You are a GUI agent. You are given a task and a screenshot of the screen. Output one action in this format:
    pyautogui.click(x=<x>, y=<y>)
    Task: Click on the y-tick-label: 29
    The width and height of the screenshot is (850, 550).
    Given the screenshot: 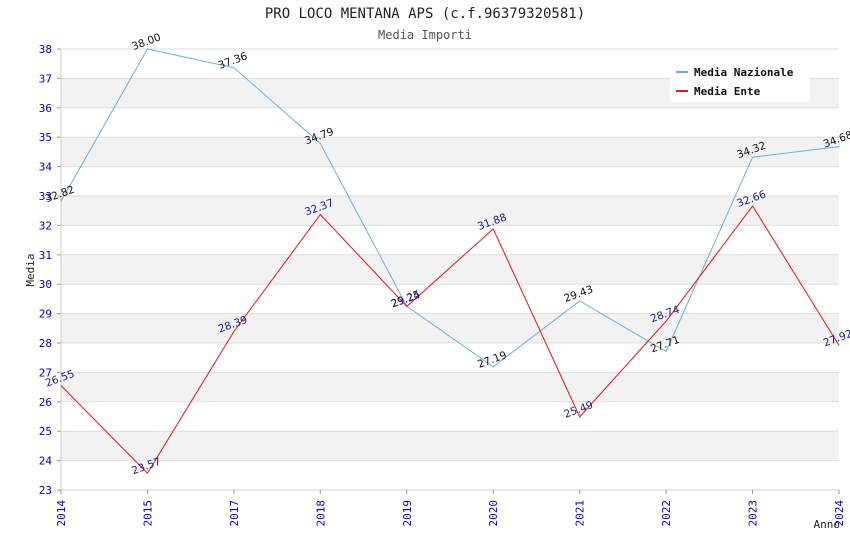 What is the action you would take?
    pyautogui.click(x=45, y=314)
    